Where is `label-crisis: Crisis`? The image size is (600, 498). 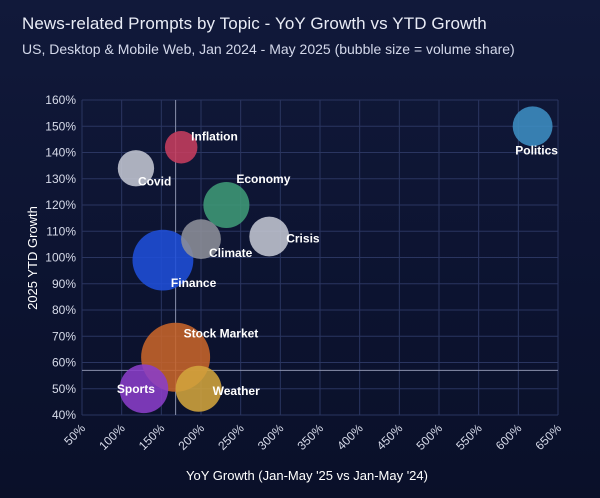 label-crisis: Crisis is located at coordinates (303, 239).